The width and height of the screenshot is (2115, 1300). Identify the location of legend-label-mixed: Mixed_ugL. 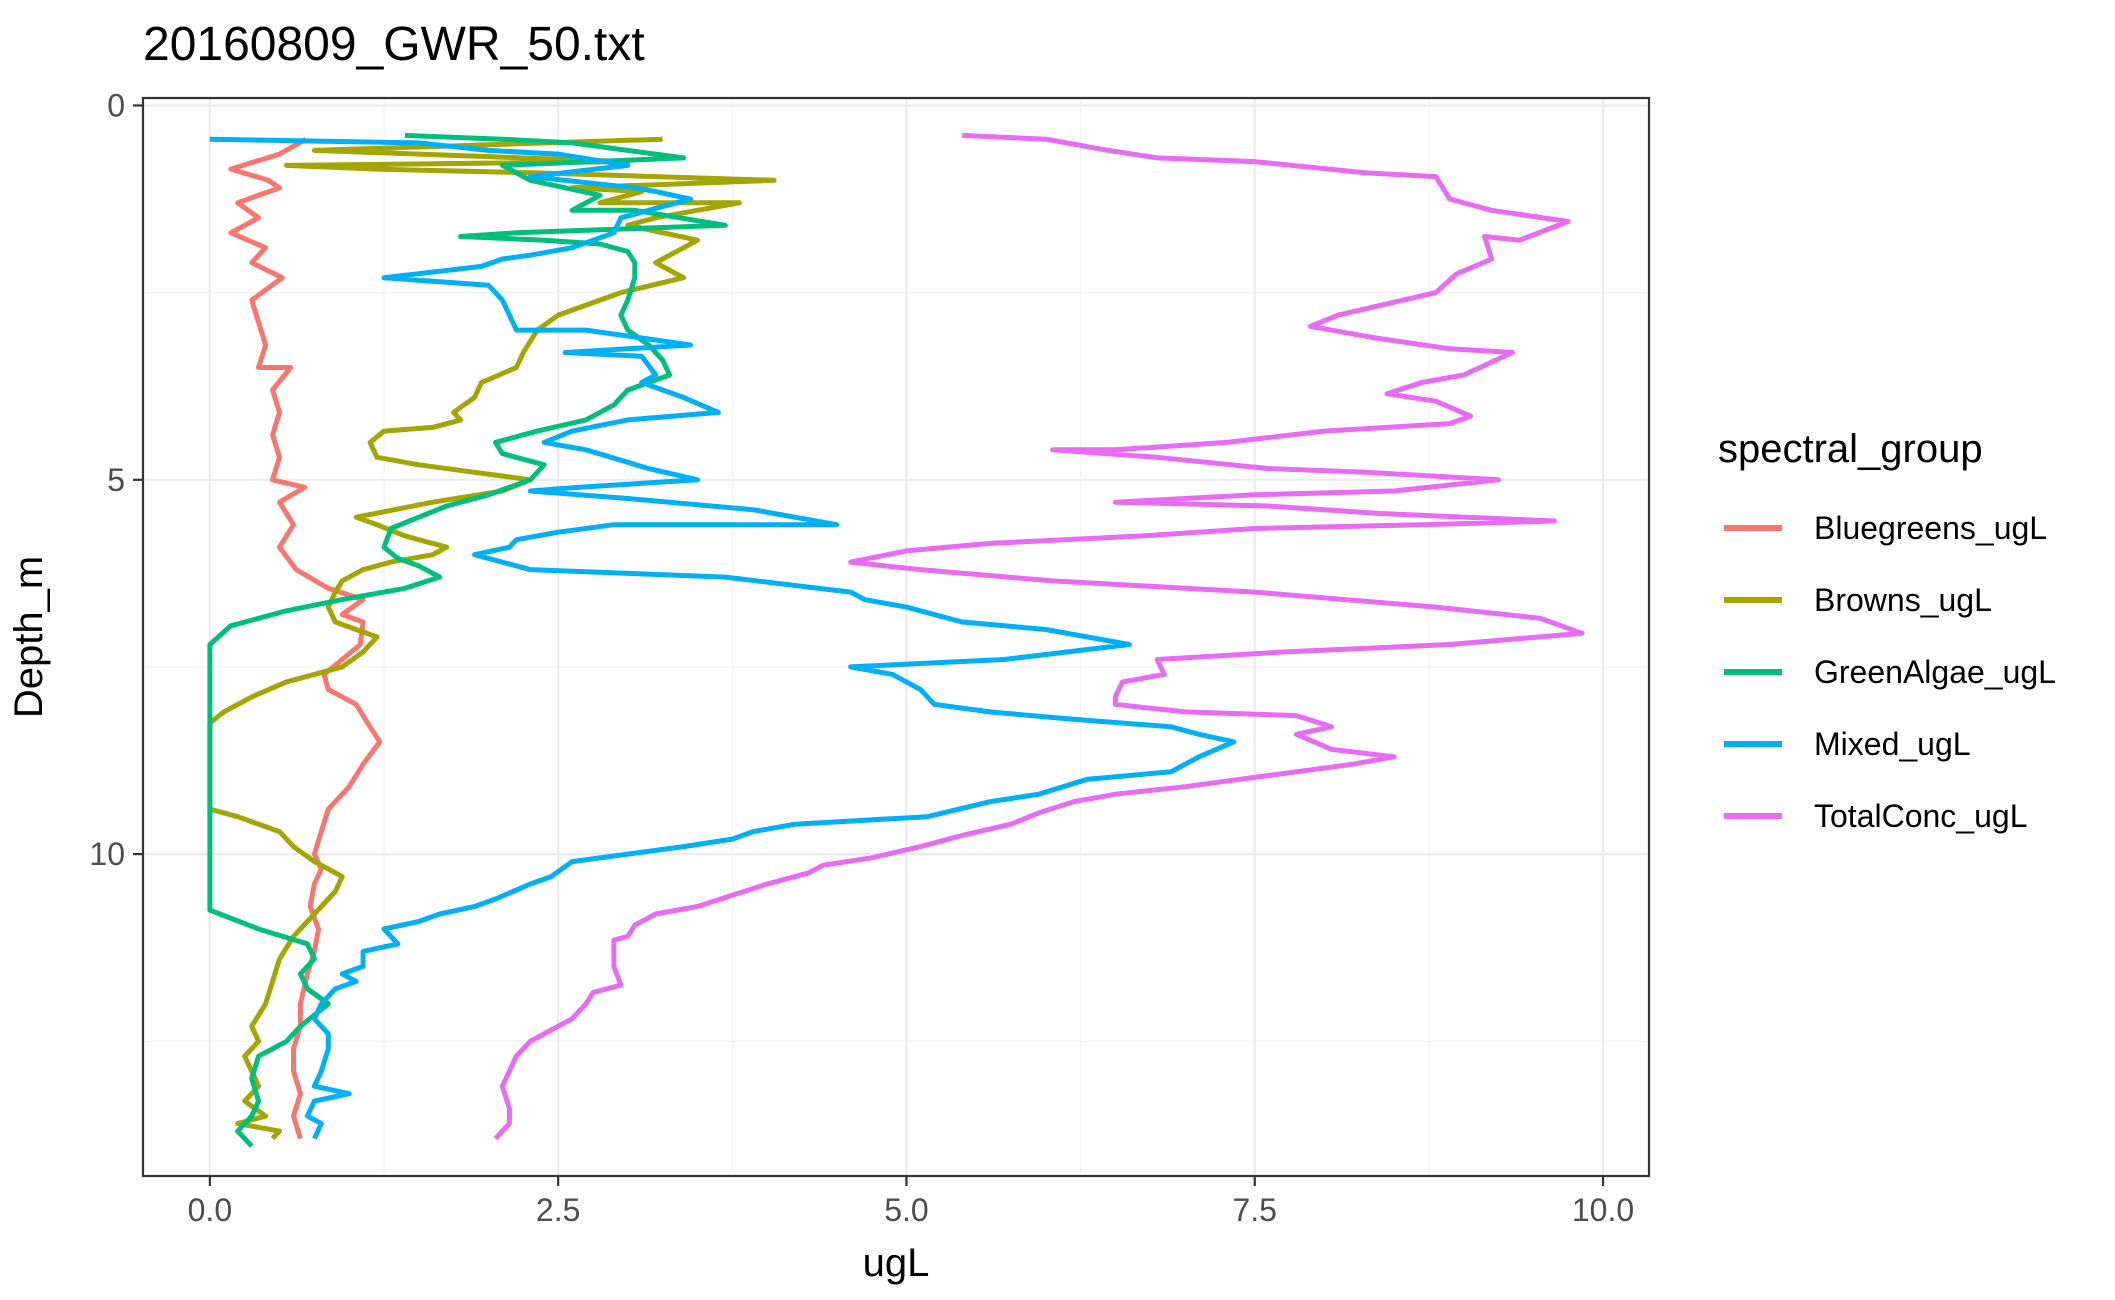
(1892, 744).